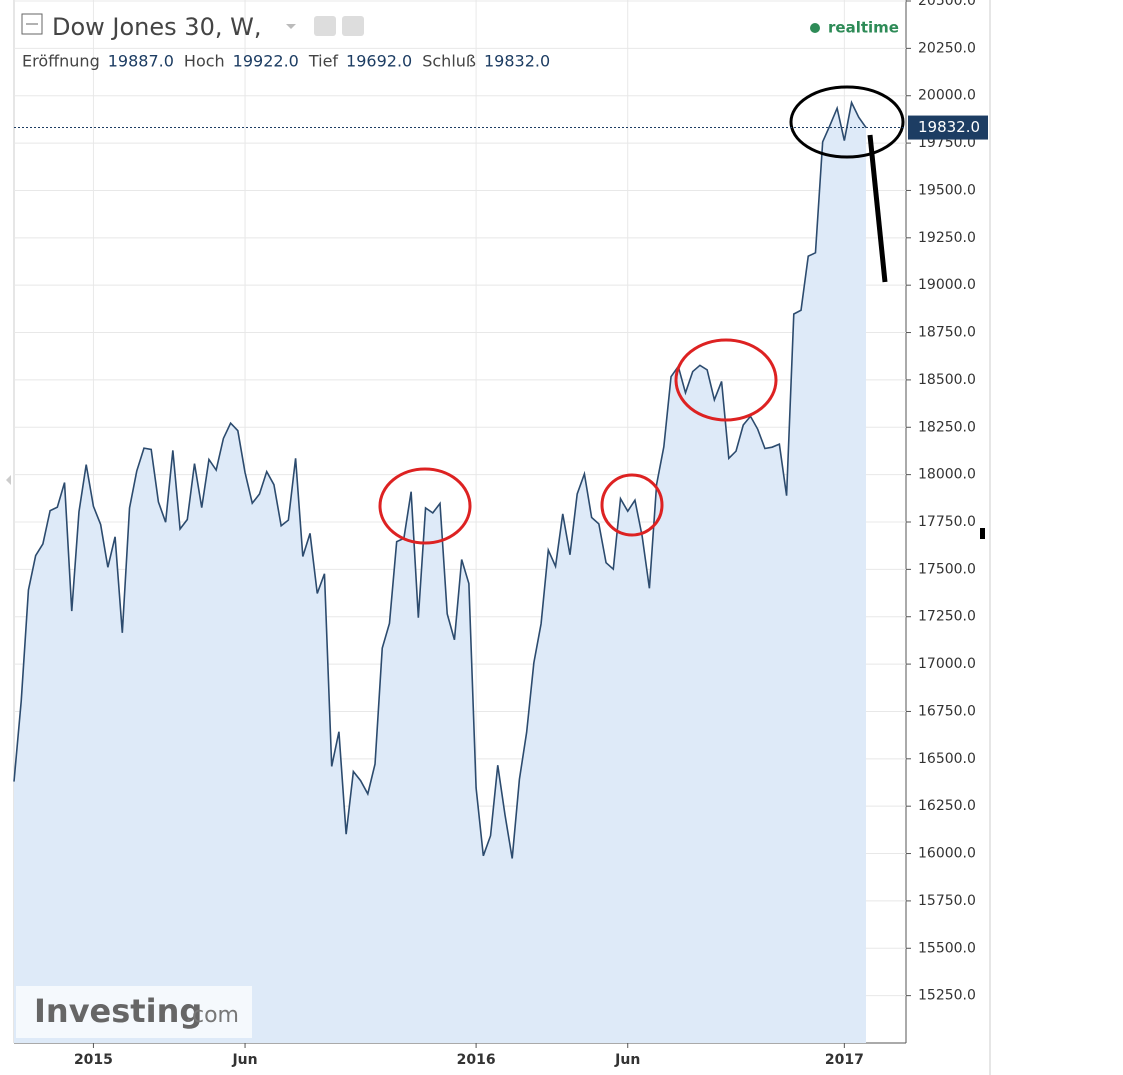 This screenshot has width=1123, height=1075. I want to click on watermark-bg, so click(134, 1012).